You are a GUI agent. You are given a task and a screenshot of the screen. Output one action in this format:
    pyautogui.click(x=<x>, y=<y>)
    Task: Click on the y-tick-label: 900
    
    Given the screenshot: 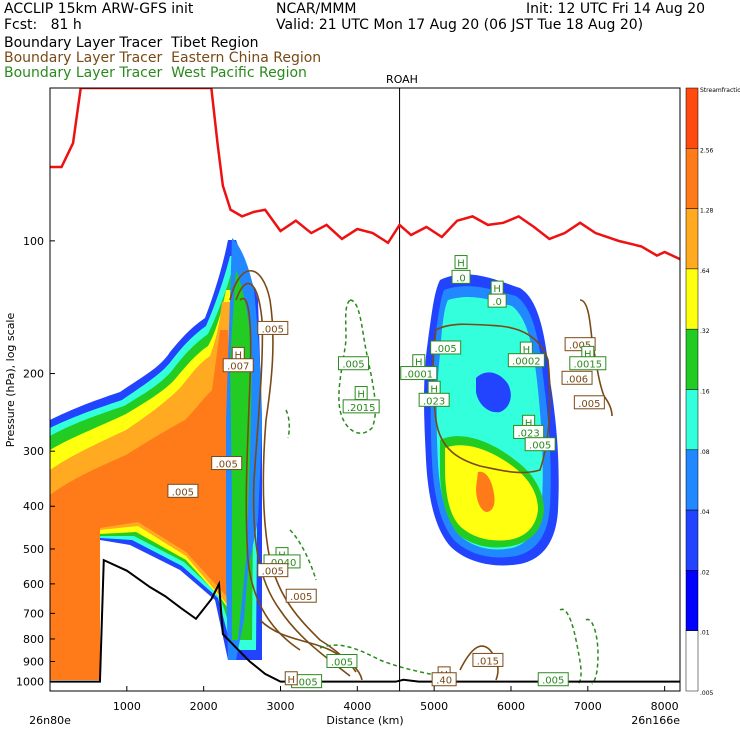 What is the action you would take?
    pyautogui.click(x=33, y=661)
    